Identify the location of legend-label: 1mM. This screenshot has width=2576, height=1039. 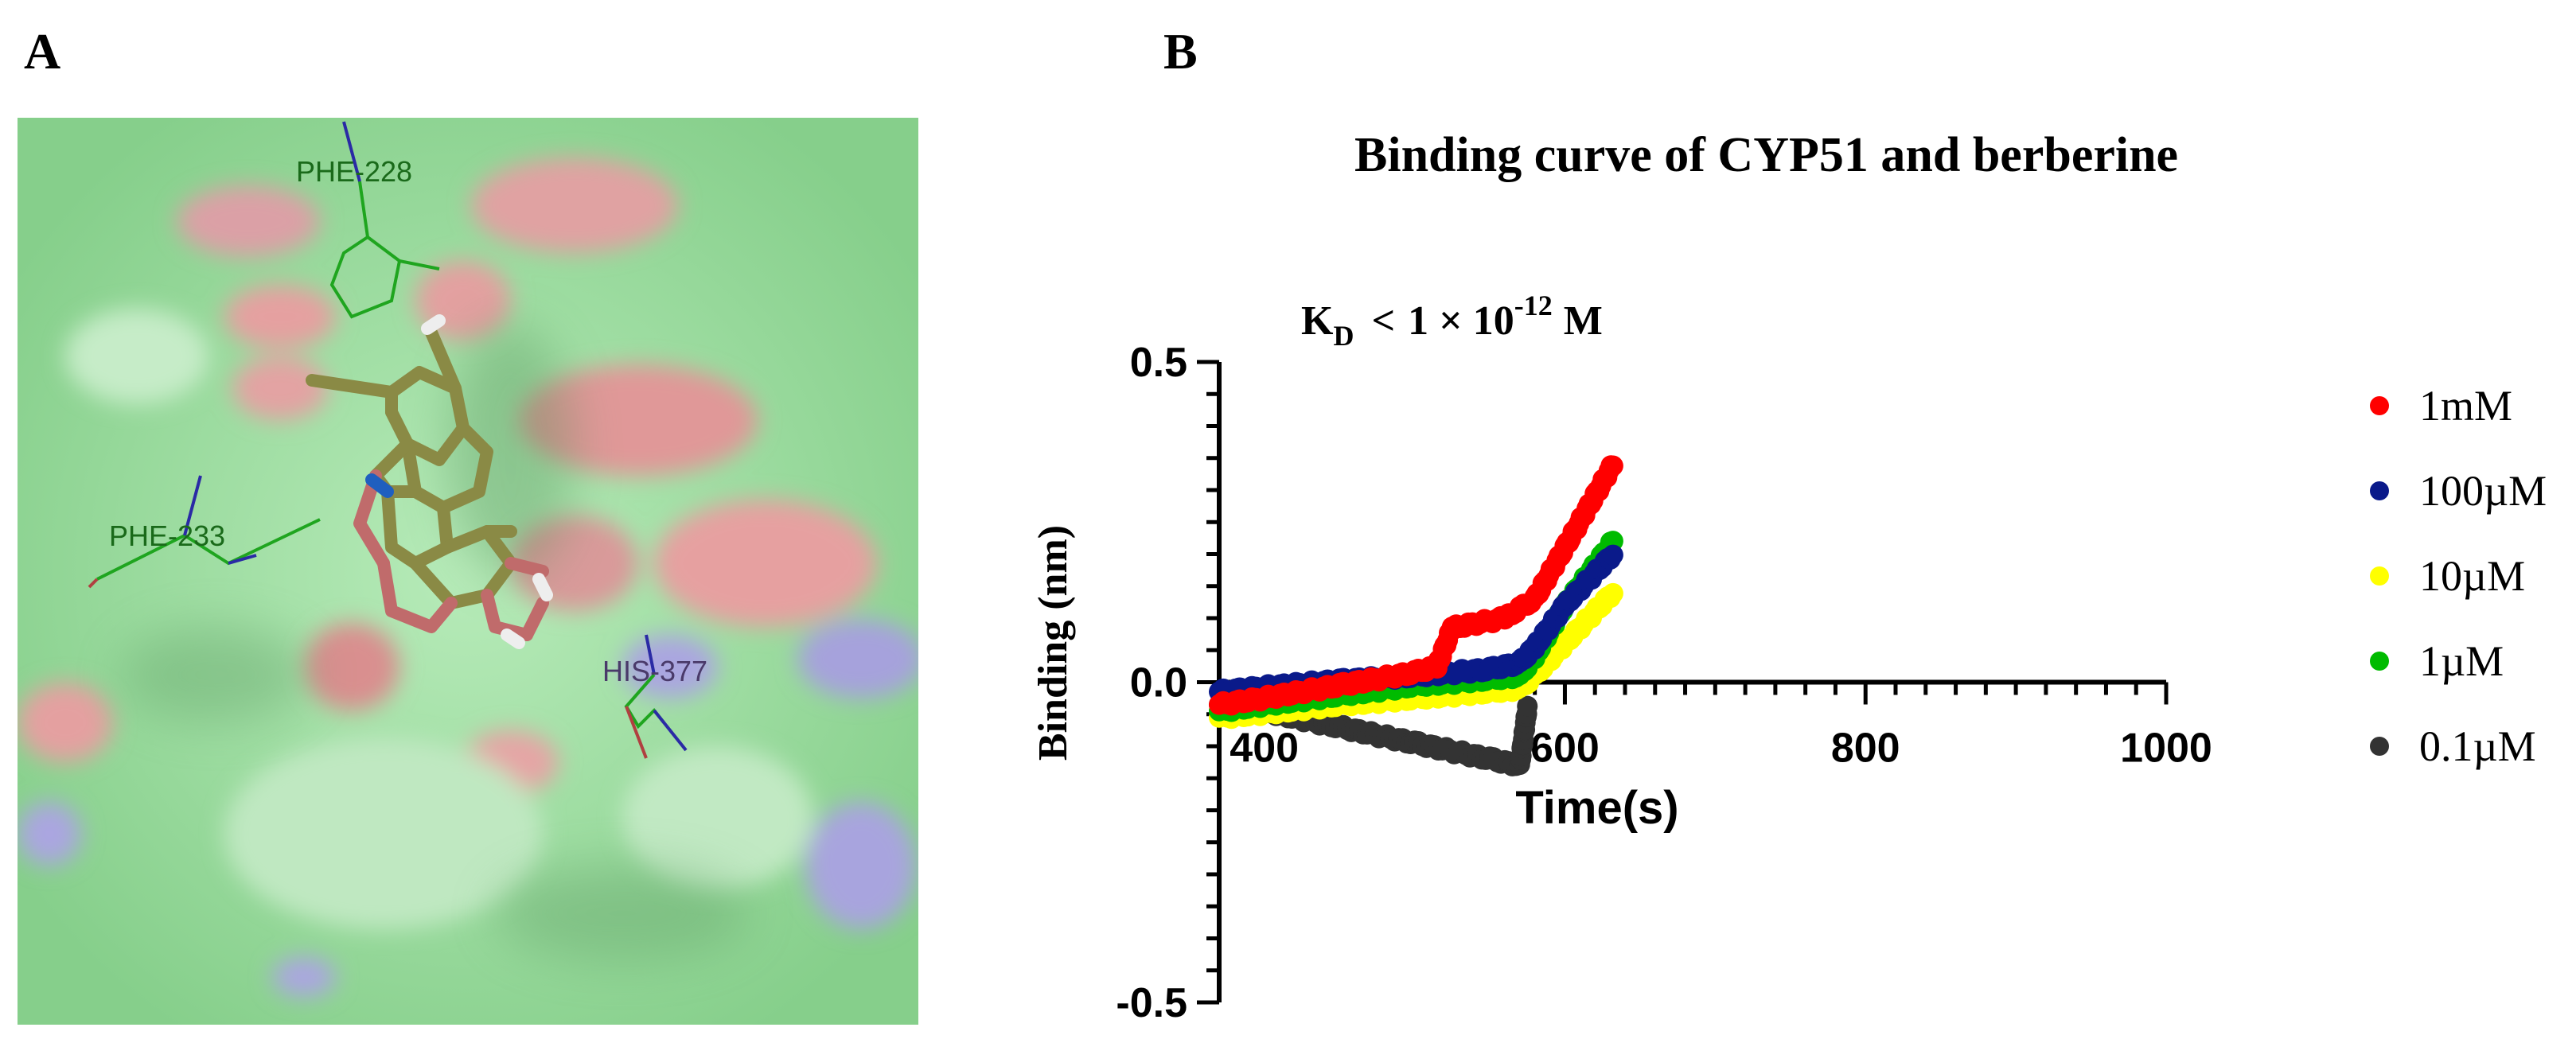
(2465, 406).